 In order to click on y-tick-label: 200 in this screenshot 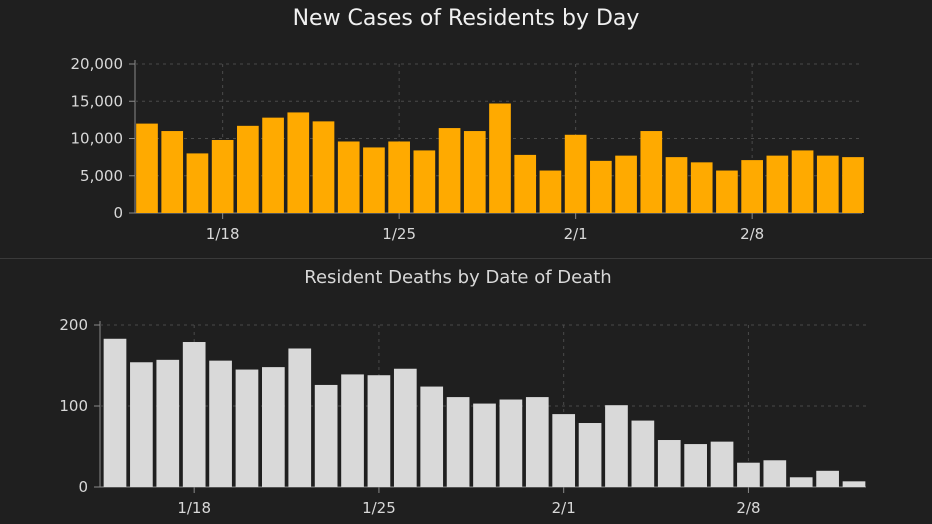, I will do `click(73, 325)`.